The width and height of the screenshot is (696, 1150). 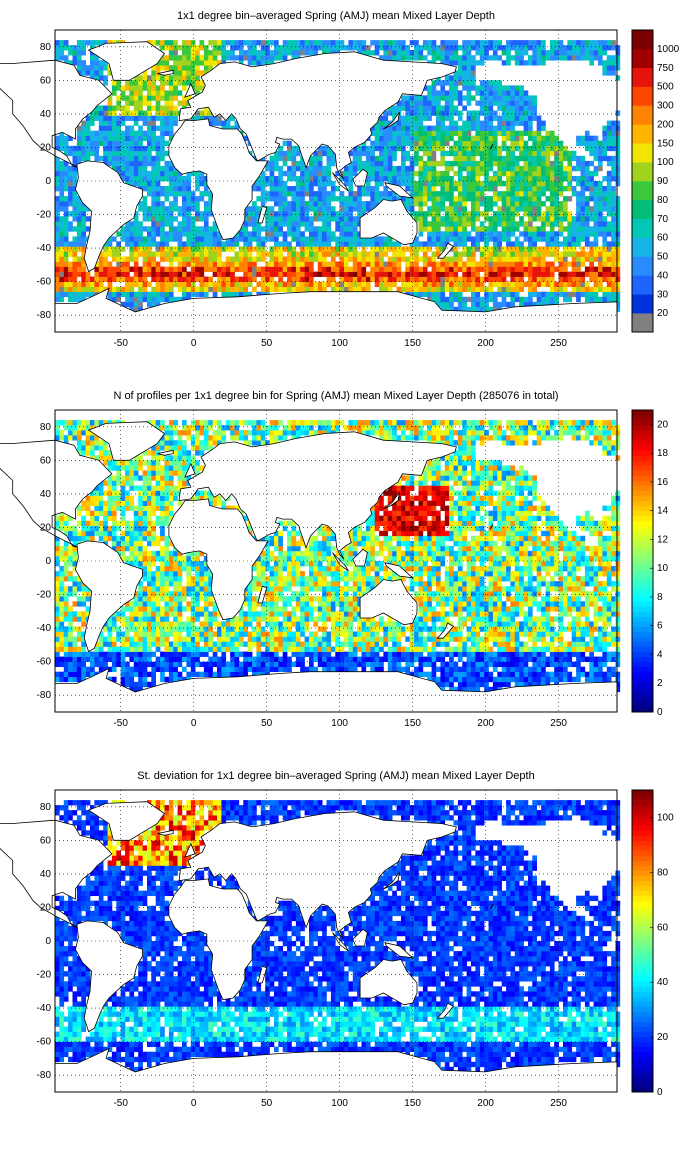 What do you see at coordinates (663, 927) in the screenshot?
I see `colorbar-label: 60` at bounding box center [663, 927].